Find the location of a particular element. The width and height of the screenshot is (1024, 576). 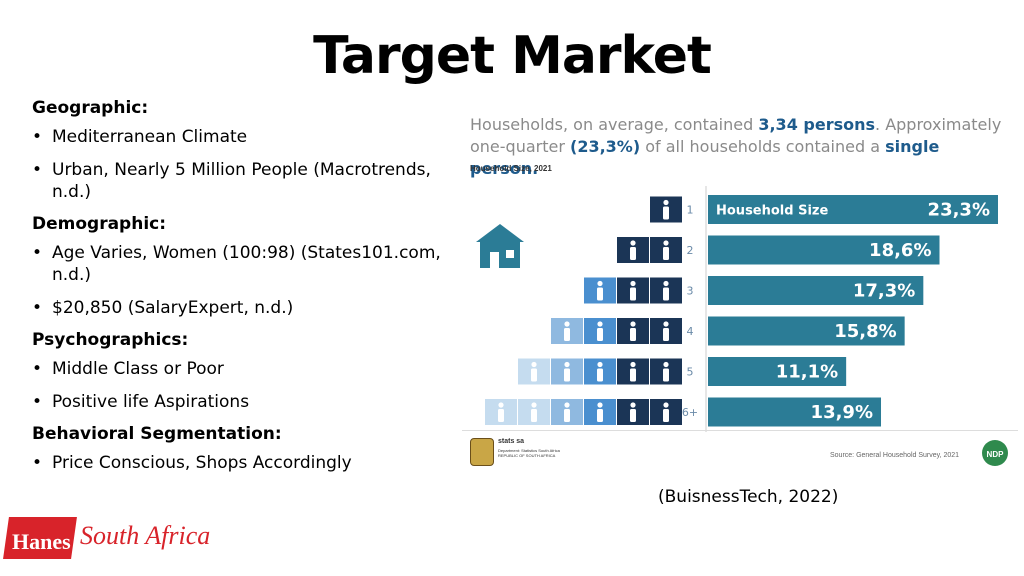

list-item: Mediterranean Climate is located at coordinates (242, 137).